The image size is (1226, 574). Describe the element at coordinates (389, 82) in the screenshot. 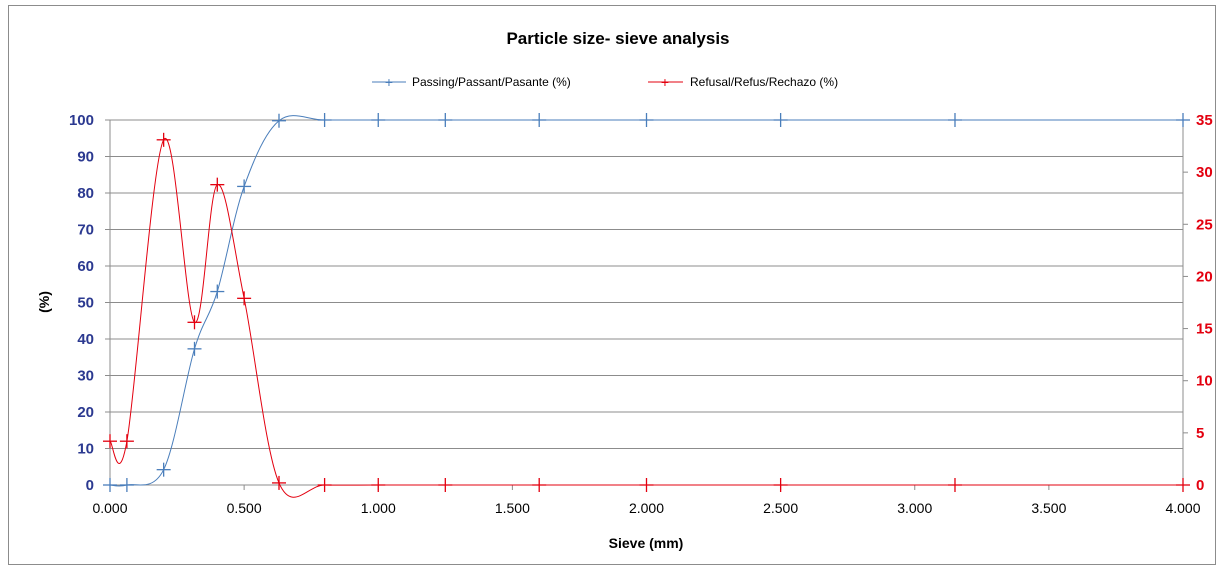

I see `legend-marker-passing: +` at that location.